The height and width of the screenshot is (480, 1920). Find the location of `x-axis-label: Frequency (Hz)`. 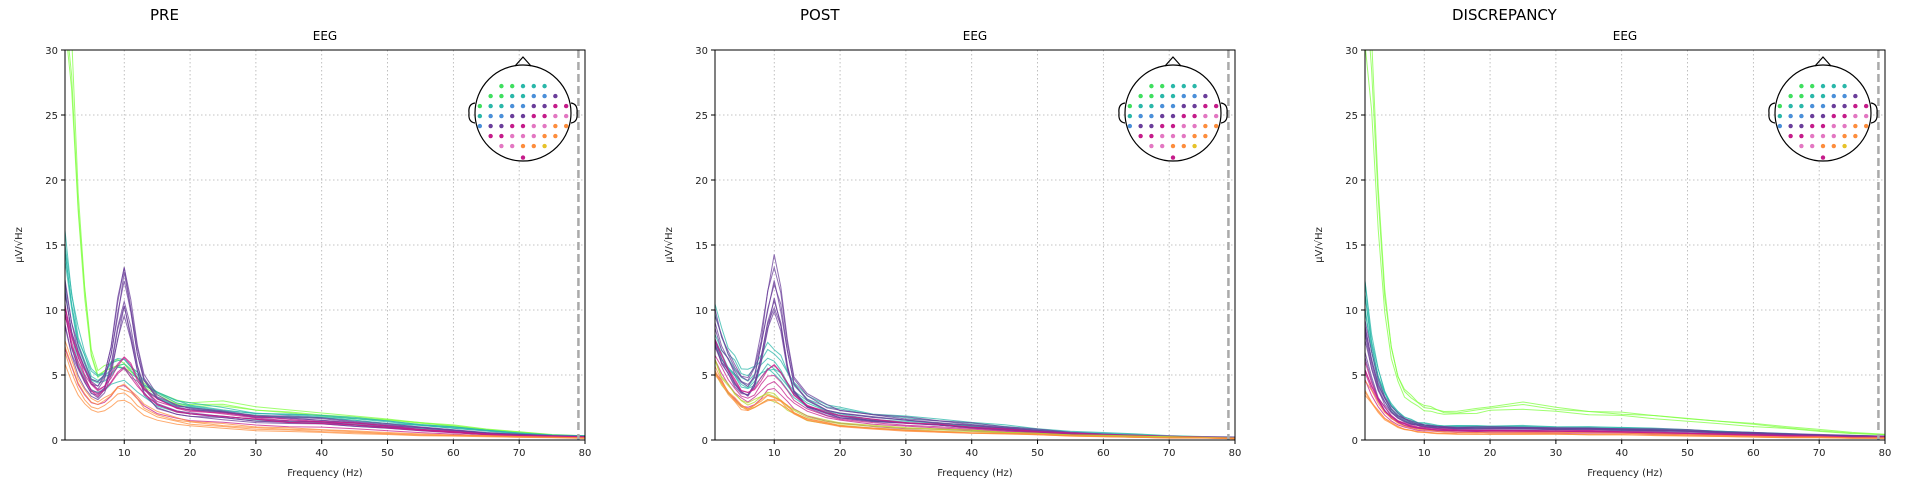

x-axis-label: Frequency (Hz) is located at coordinates (1625, 473).